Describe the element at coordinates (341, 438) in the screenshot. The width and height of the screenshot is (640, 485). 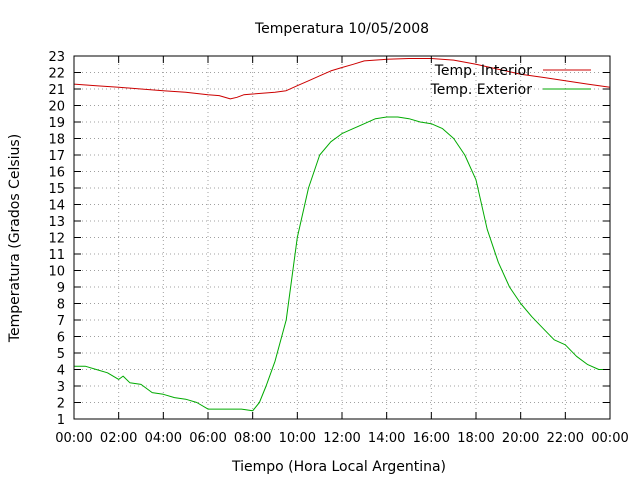
I see `x-tick-label: 12:00` at that location.